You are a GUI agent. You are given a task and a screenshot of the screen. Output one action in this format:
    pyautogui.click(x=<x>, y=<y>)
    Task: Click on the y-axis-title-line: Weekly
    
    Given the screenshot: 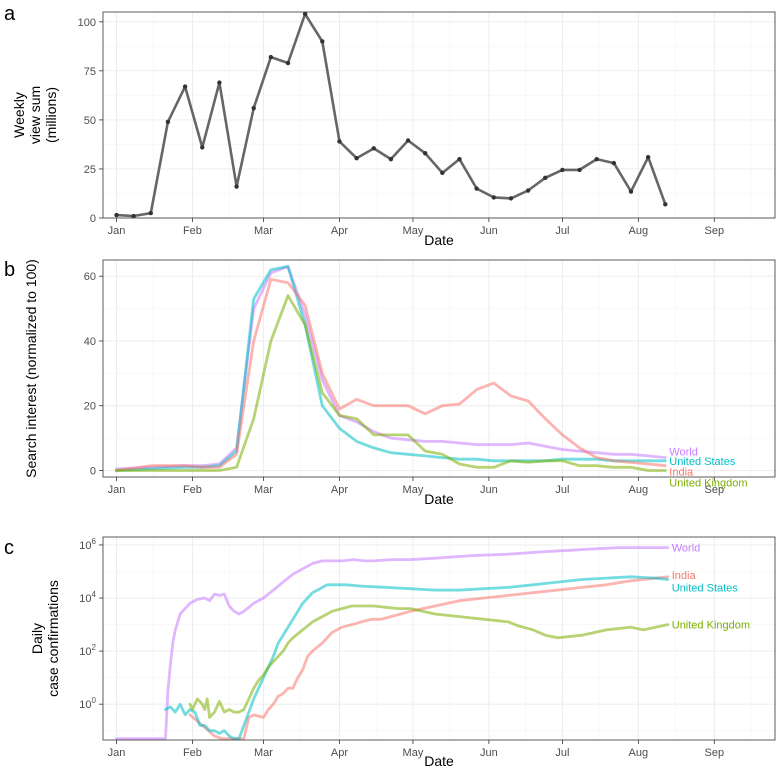 What is the action you would take?
    pyautogui.click(x=19, y=115)
    